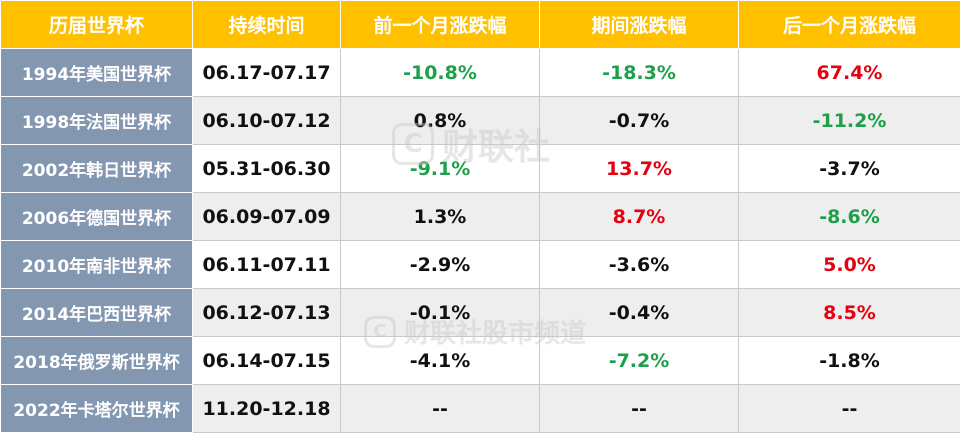 This screenshot has width=960, height=433. I want to click on header-row: 历届世界杯 持续时间 前一个月涨跌幅 期间涨跌幅 后一个月涨跌幅, so click(480, 24).